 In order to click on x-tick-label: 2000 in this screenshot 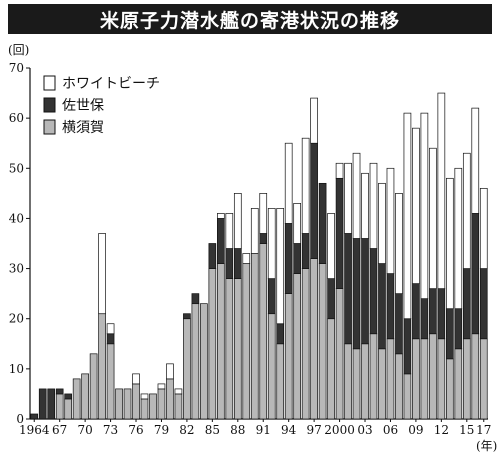, I will do `click(339, 430)`.